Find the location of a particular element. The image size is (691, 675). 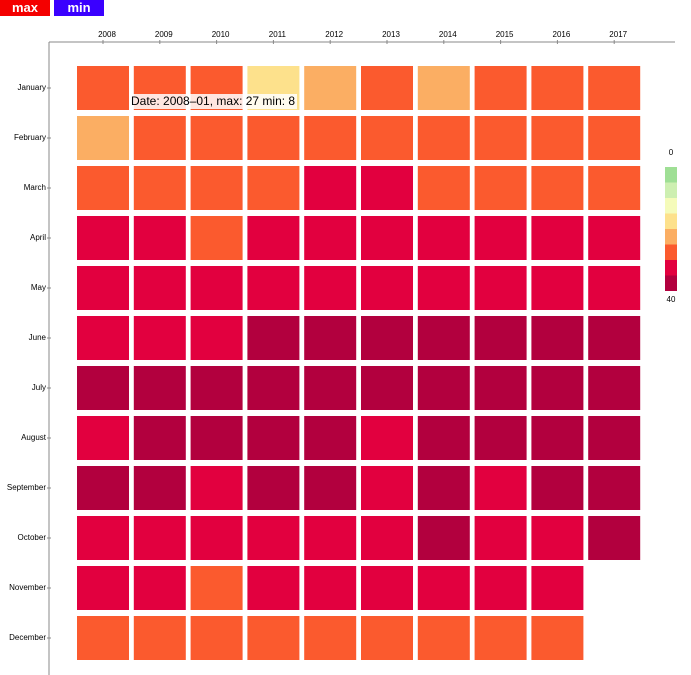

y-tick-label: October is located at coordinates (32, 537).